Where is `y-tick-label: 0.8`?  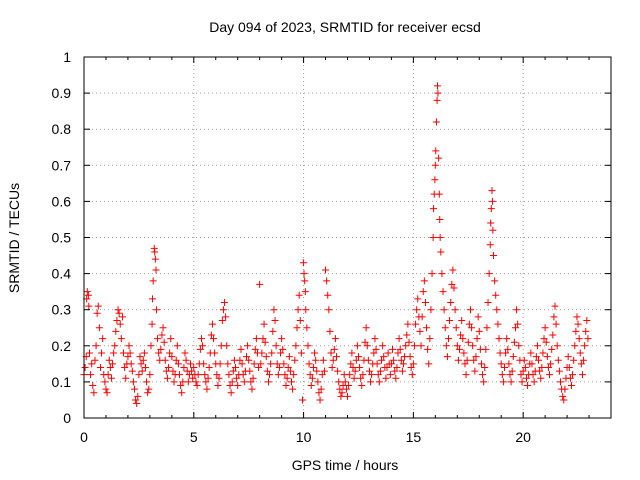
y-tick-label: 0.8 is located at coordinates (62, 129).